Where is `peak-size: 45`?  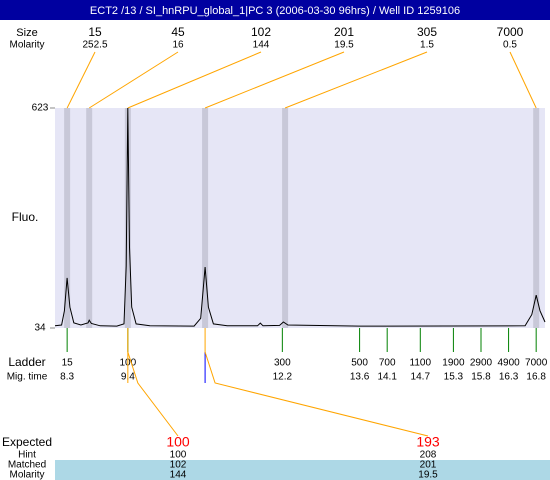
peak-size: 45 is located at coordinates (178, 32).